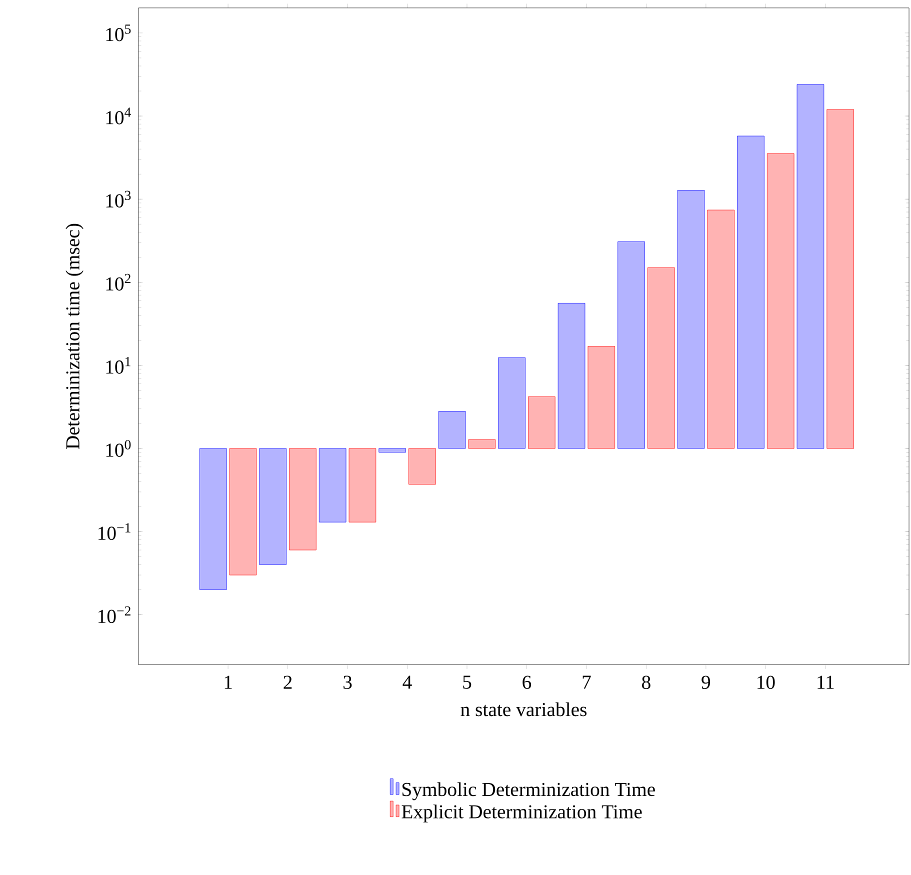 The height and width of the screenshot is (875, 911). Describe the element at coordinates (527, 682) in the screenshot. I see `x-tick-label: 6` at that location.